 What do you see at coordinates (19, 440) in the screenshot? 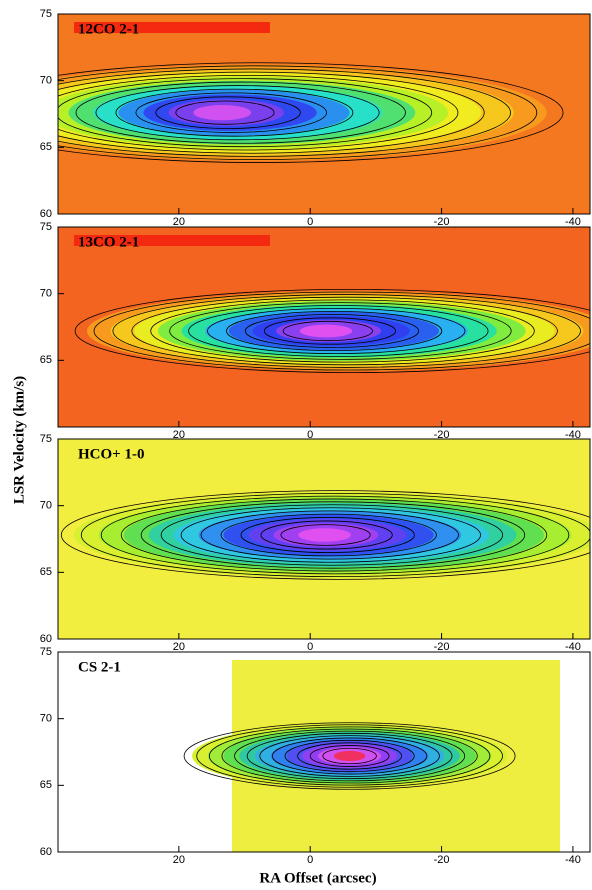
I see `y-axis-label: LSR Velocity (km/s)` at bounding box center [19, 440].